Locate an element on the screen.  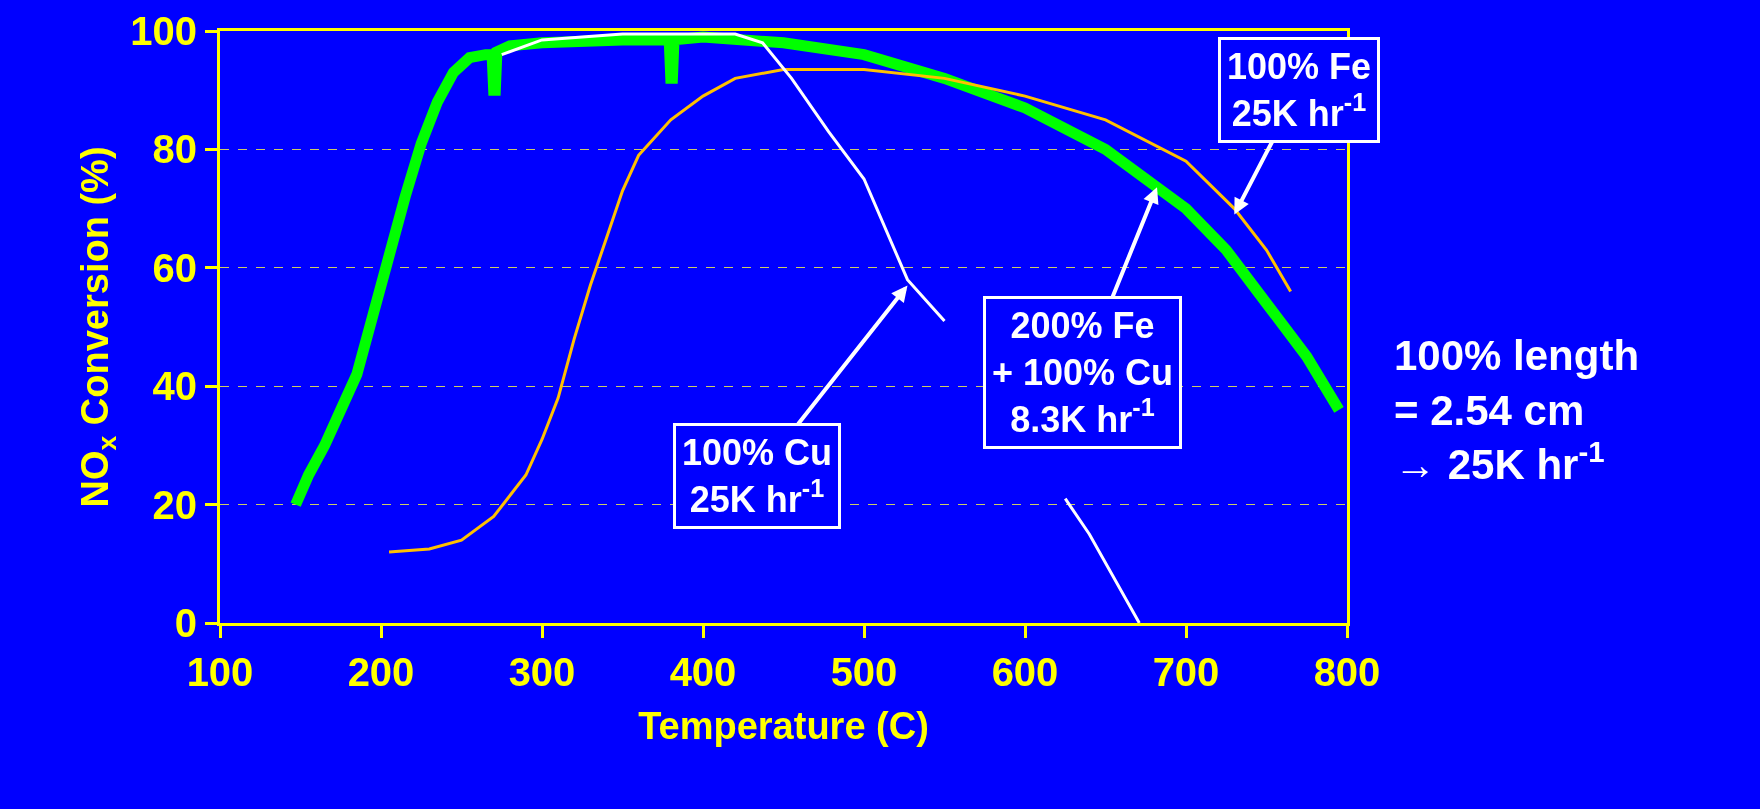
x-tick-label: 600 is located at coordinates (1025, 672).